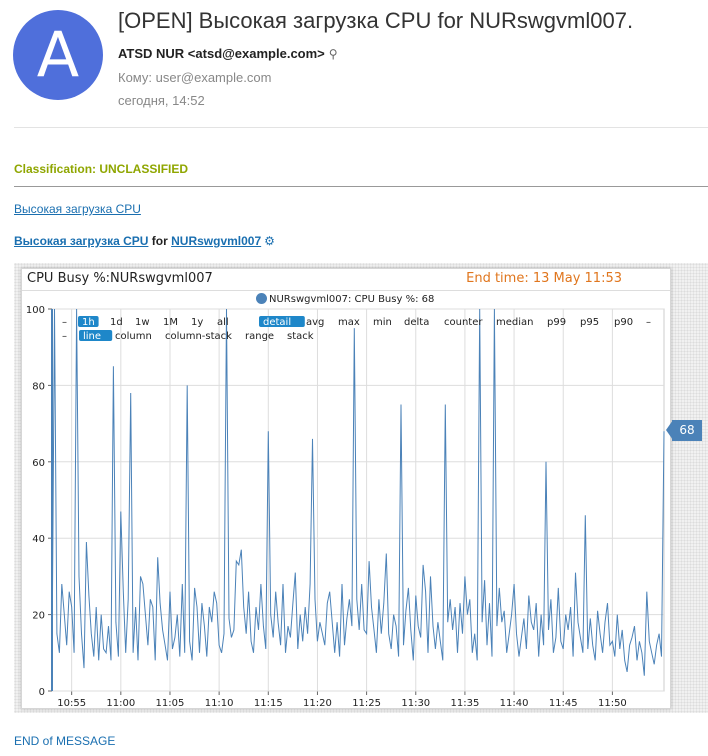  I want to click on badge-arrow, so click(669, 430).